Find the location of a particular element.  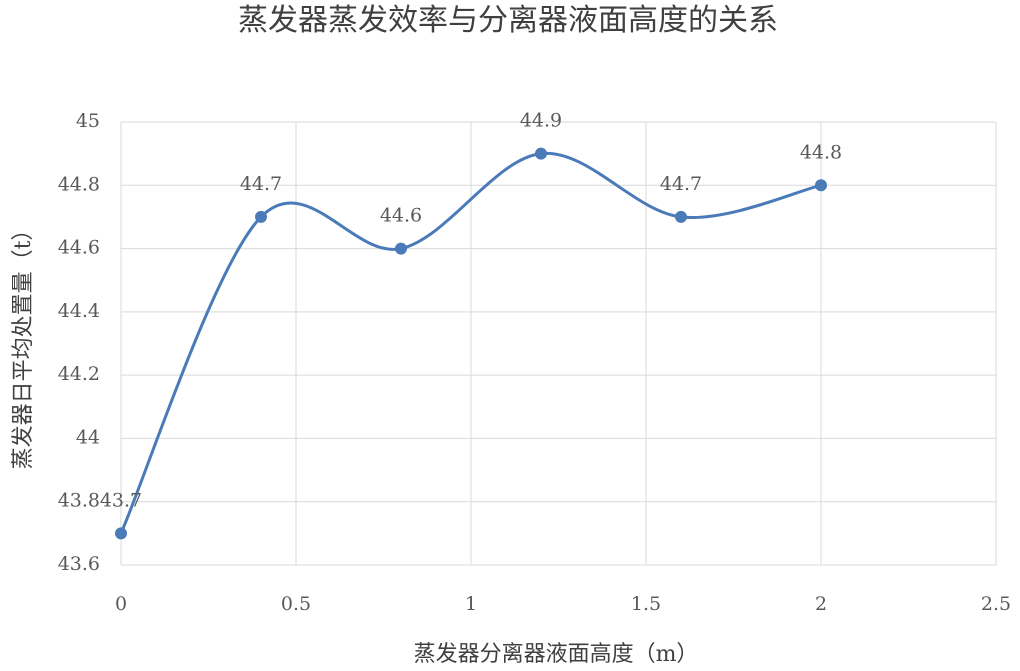

chart-title: 蒸发器蒸发效率与分离器液面高度的关系 is located at coordinates (508, 20).